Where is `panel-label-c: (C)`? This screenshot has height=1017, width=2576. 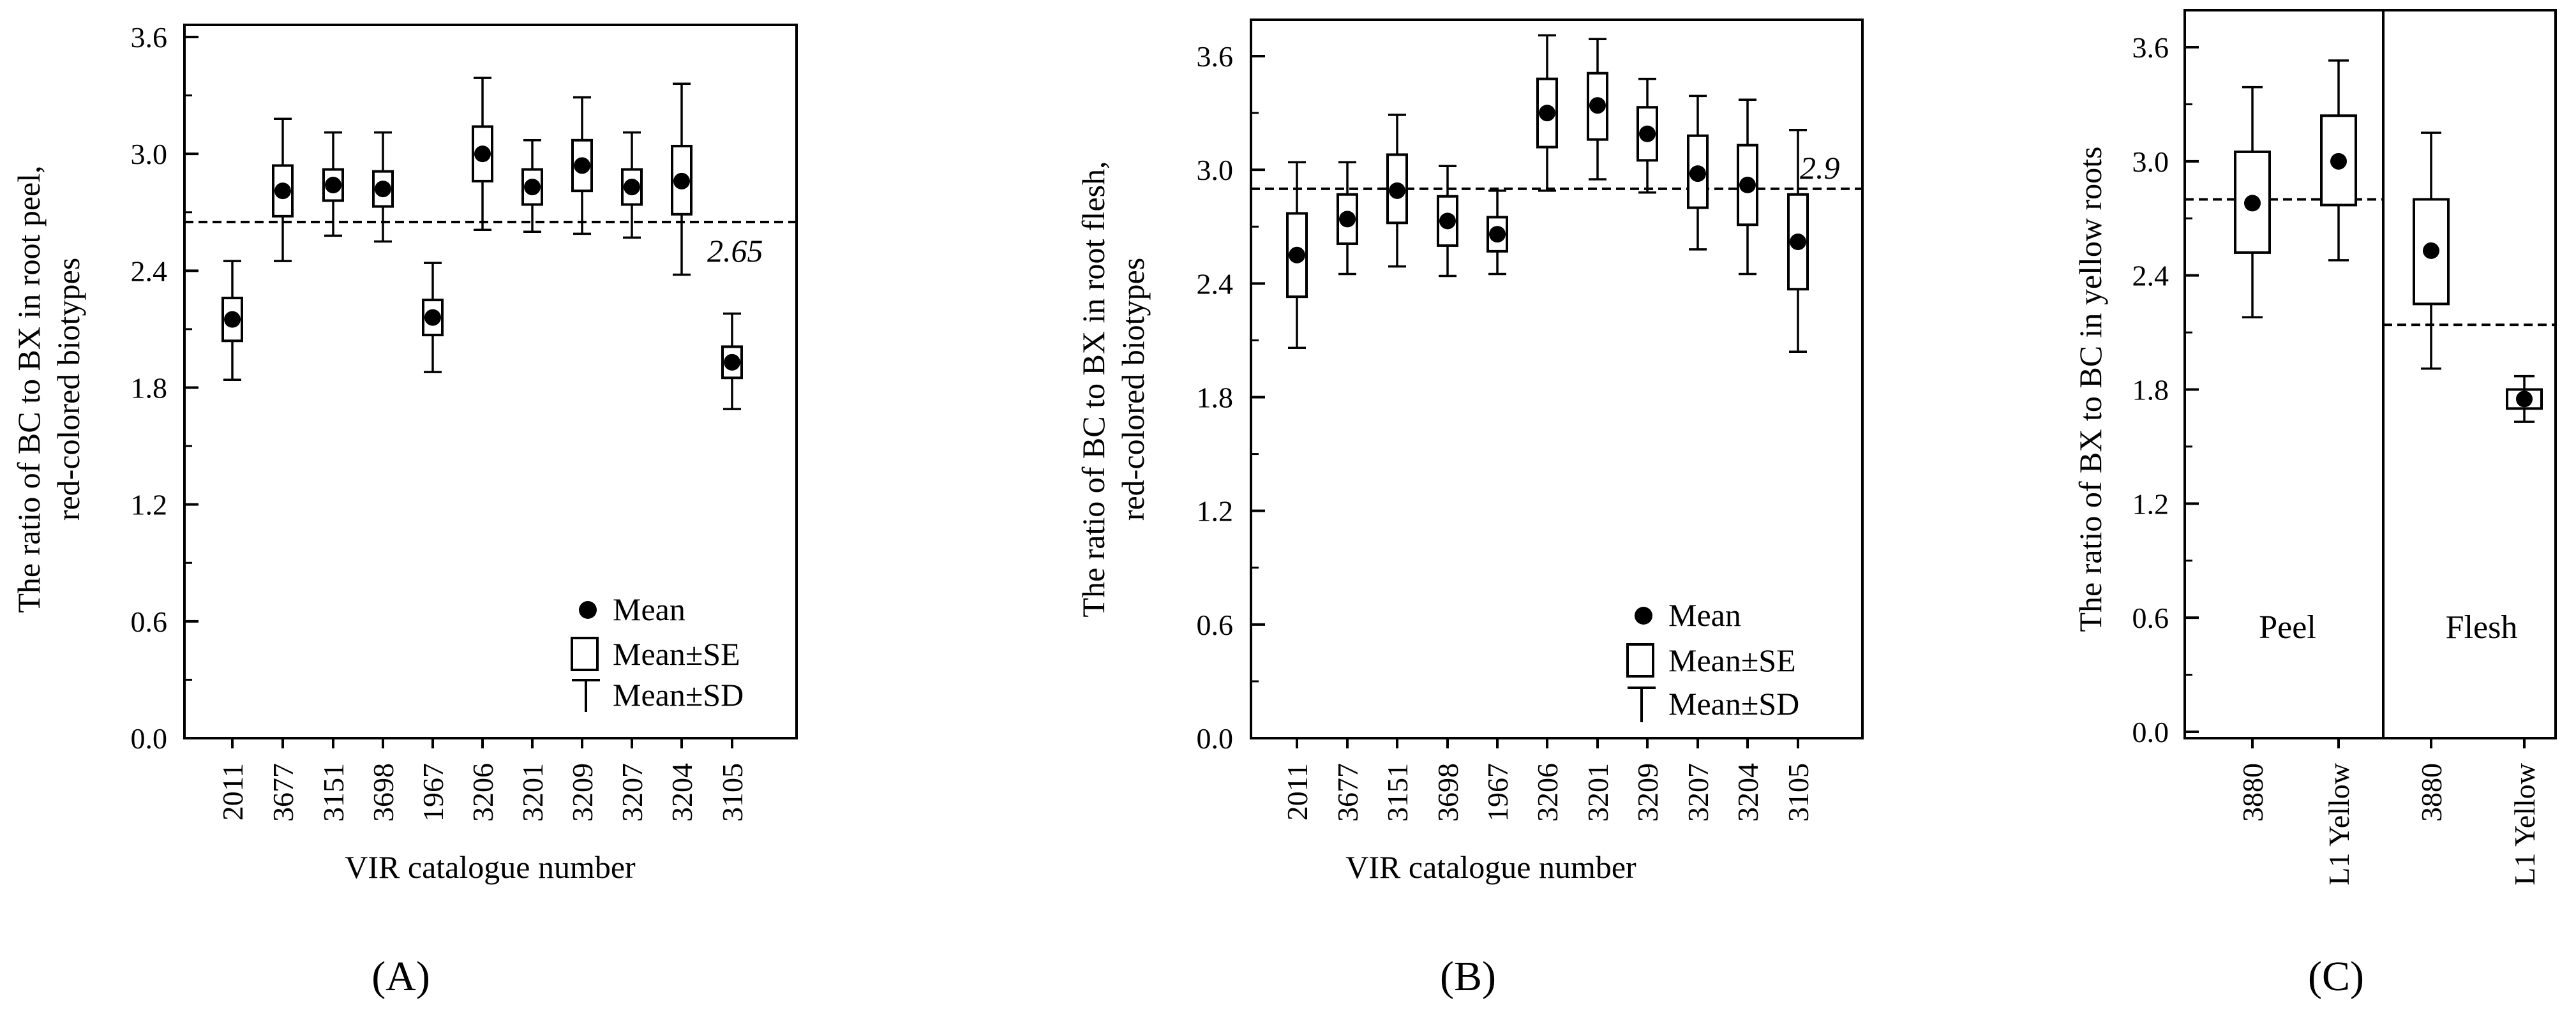
panel-label-c: (C) is located at coordinates (2336, 976).